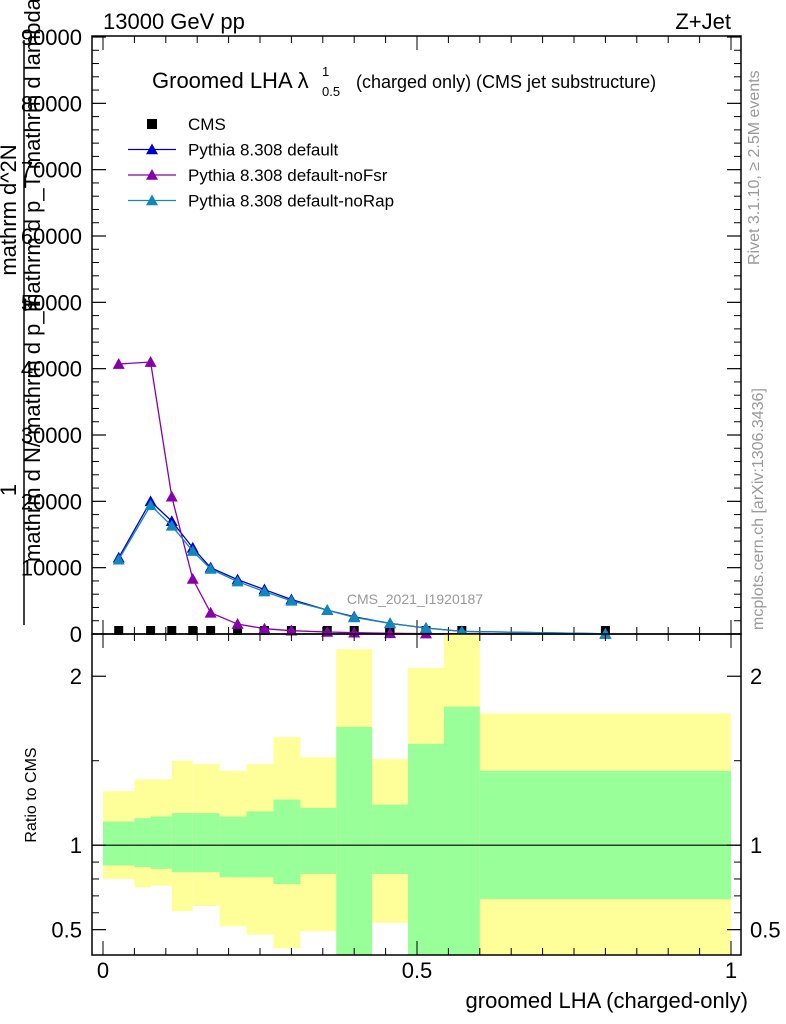 This screenshot has height=1024, width=786. Describe the element at coordinates (765, 930) in the screenshot. I see `ratio-ytick-label-right: 0.5` at that location.